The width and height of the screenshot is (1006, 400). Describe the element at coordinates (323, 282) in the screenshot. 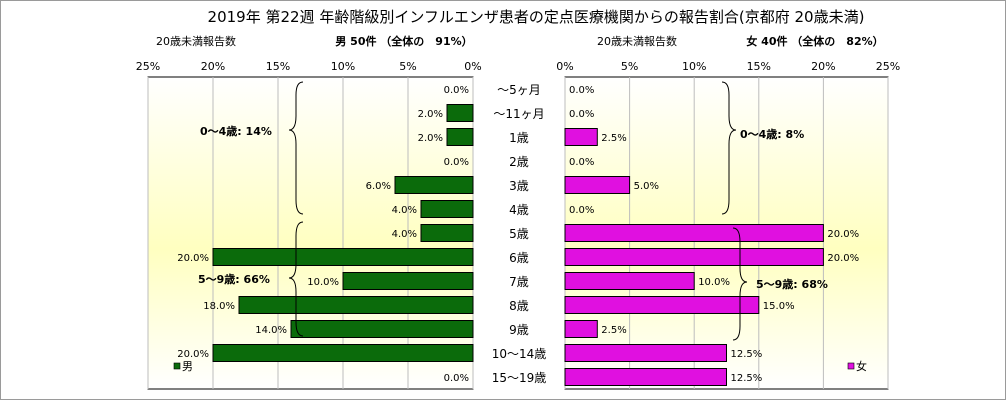

I see `male-bar-label: 10.0%` at that location.